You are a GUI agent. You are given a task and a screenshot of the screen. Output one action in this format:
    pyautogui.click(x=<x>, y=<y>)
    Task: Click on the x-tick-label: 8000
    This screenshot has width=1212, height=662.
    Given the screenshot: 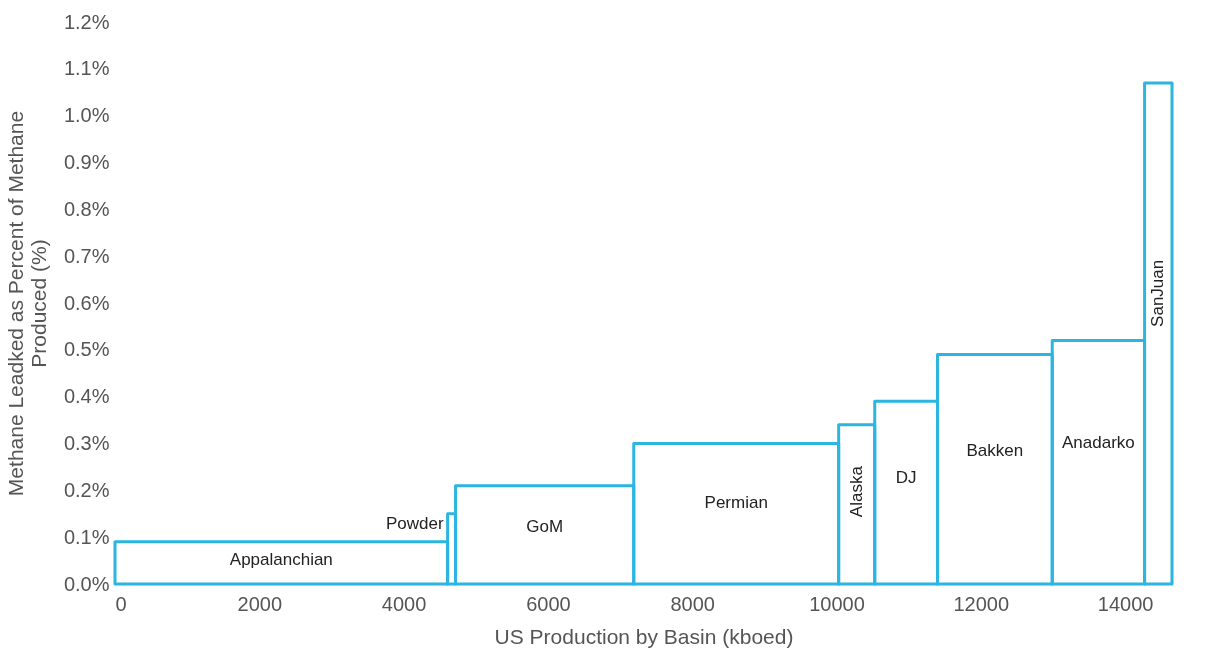 What is the action you would take?
    pyautogui.click(x=692, y=603)
    